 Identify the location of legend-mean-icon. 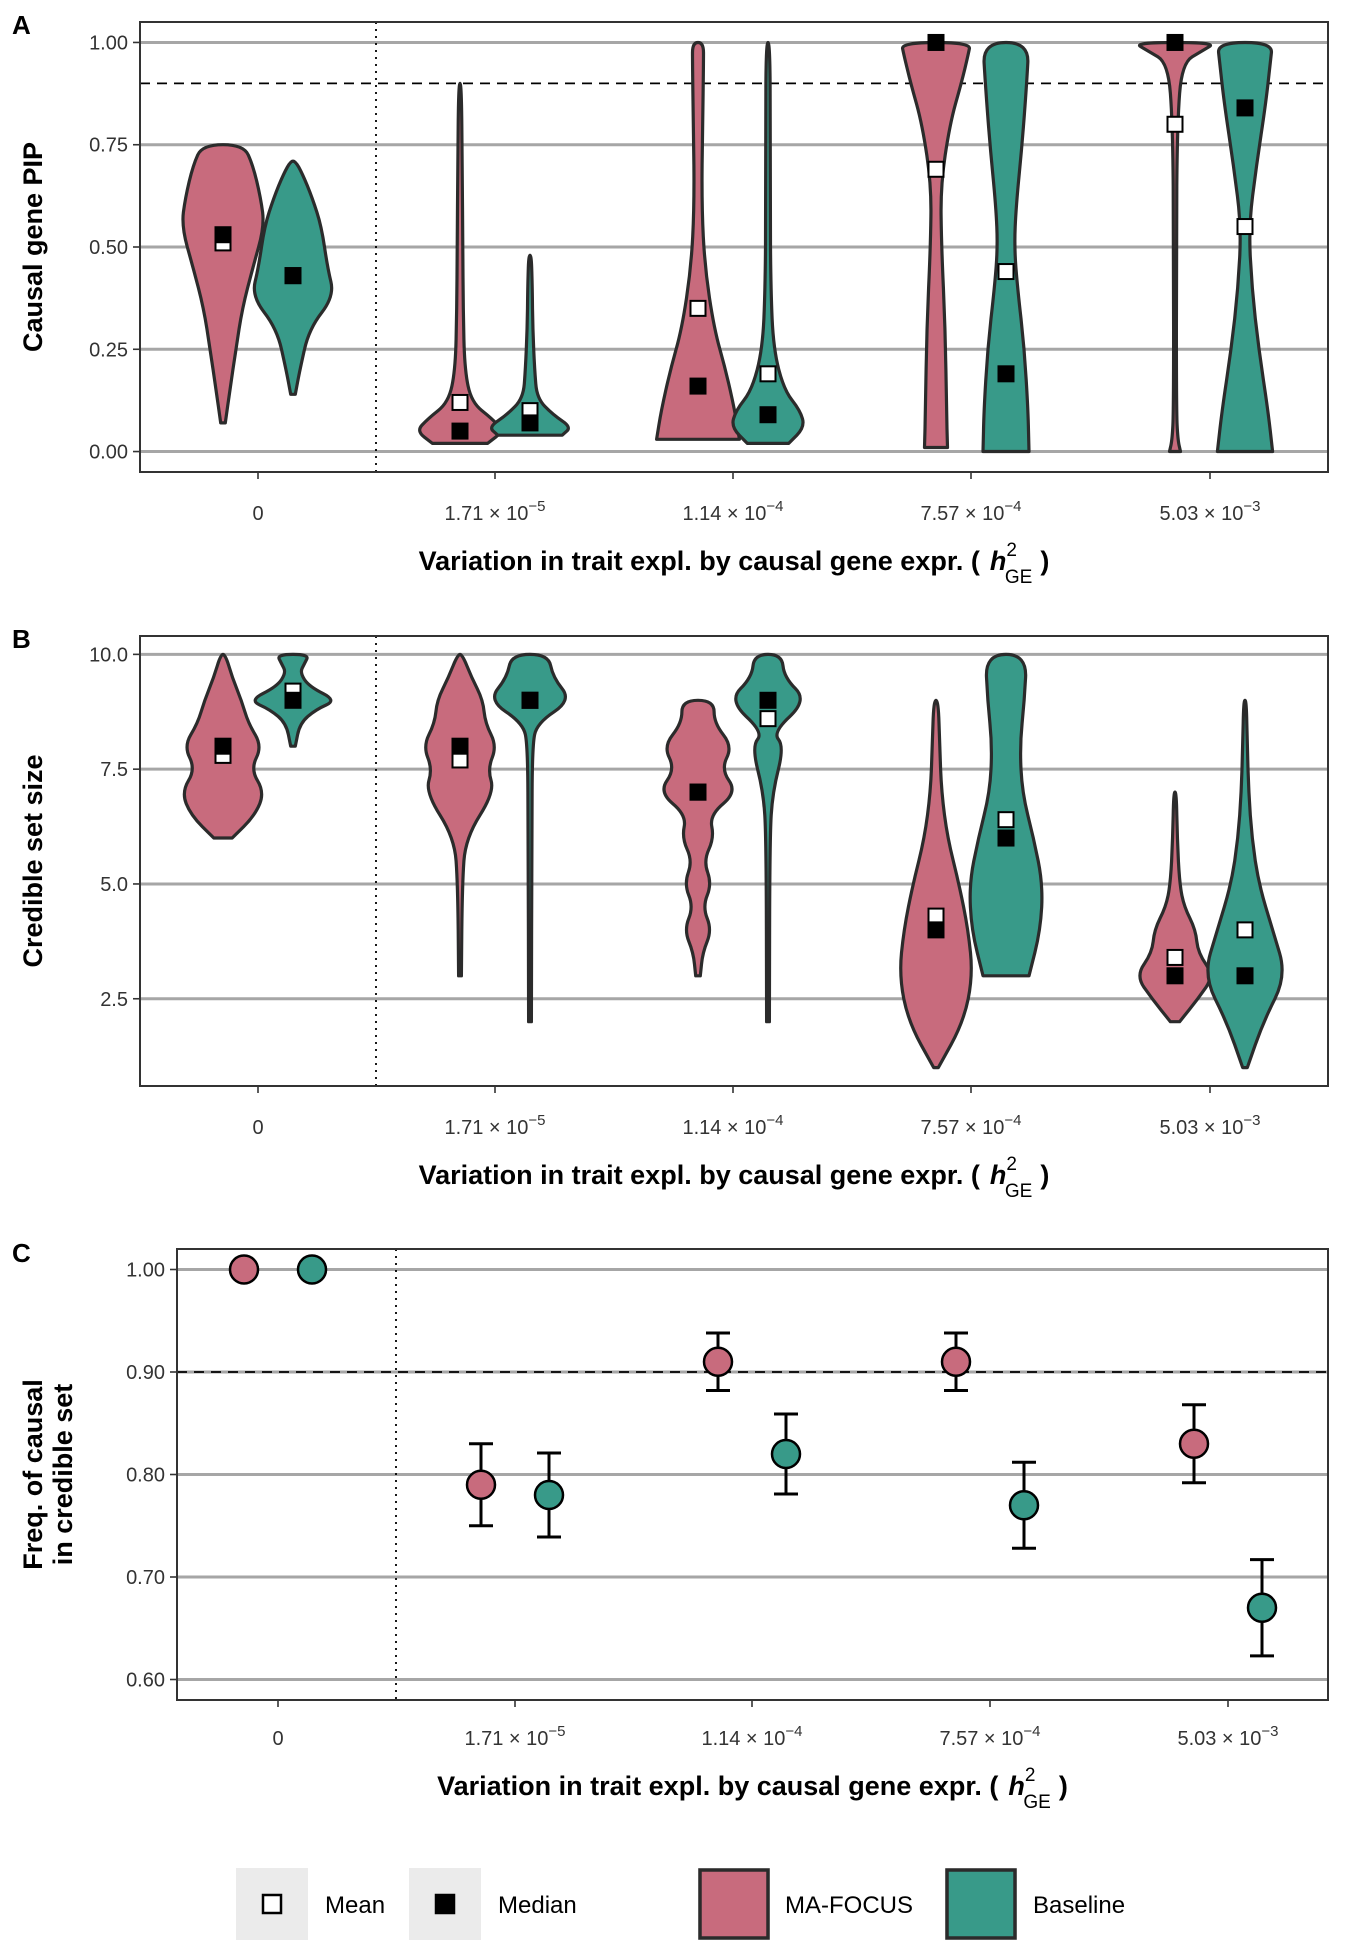
(272, 1904).